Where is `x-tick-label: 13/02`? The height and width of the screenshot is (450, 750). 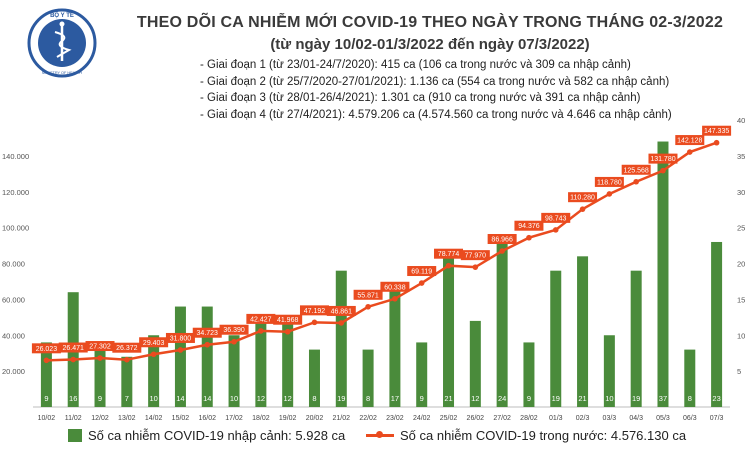
x-tick-label: 13/02 is located at coordinates (127, 418).